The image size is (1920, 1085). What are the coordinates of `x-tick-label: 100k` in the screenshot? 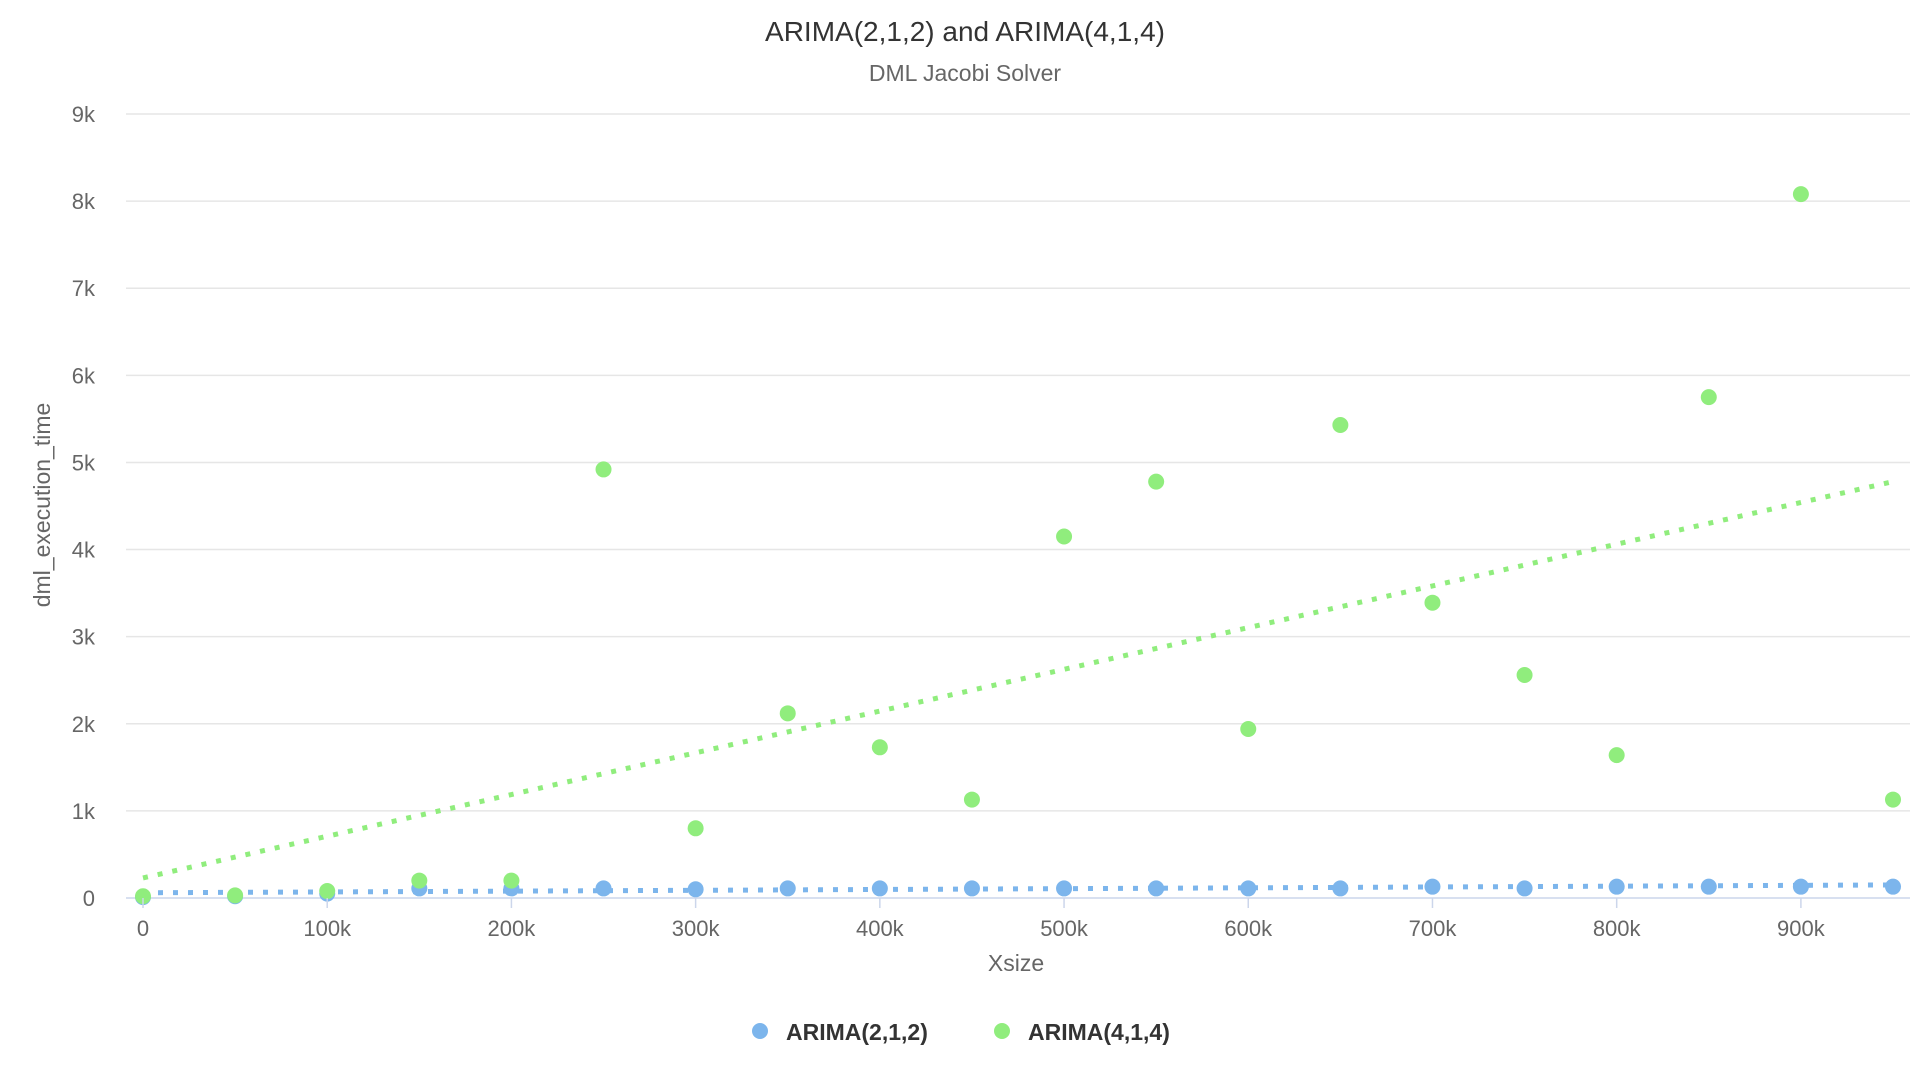 It's located at (327, 928).